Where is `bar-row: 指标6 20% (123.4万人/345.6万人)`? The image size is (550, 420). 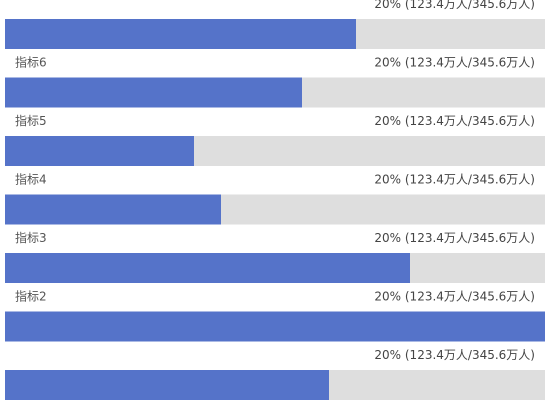
bar-row: 指标6 20% (123.4万人/345.6万人) is located at coordinates (275, 81).